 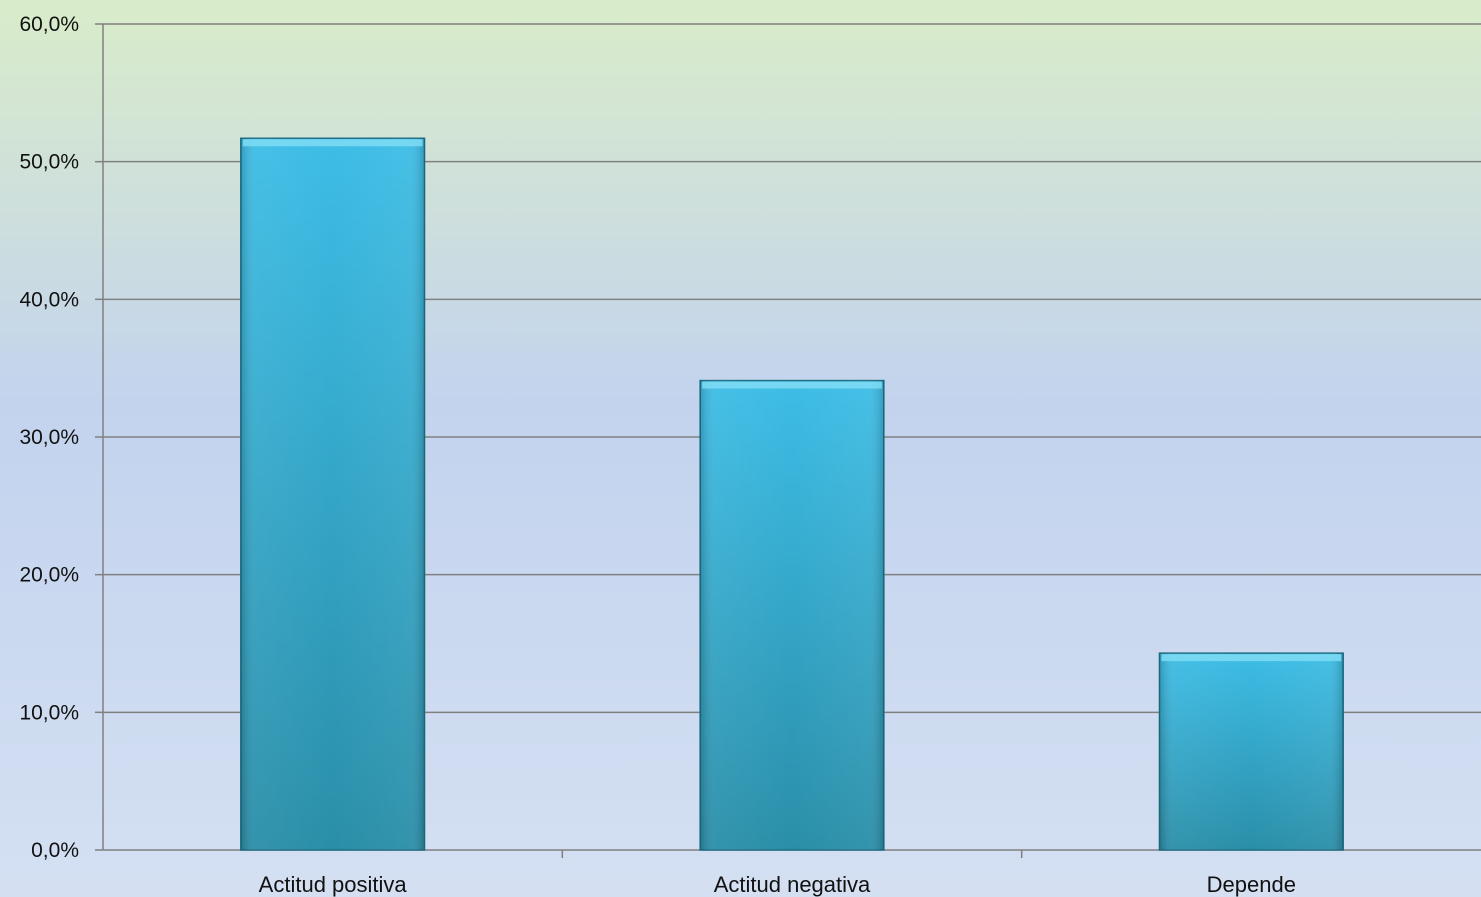 I want to click on y-tick-label: 60,0%, so click(x=49, y=24).